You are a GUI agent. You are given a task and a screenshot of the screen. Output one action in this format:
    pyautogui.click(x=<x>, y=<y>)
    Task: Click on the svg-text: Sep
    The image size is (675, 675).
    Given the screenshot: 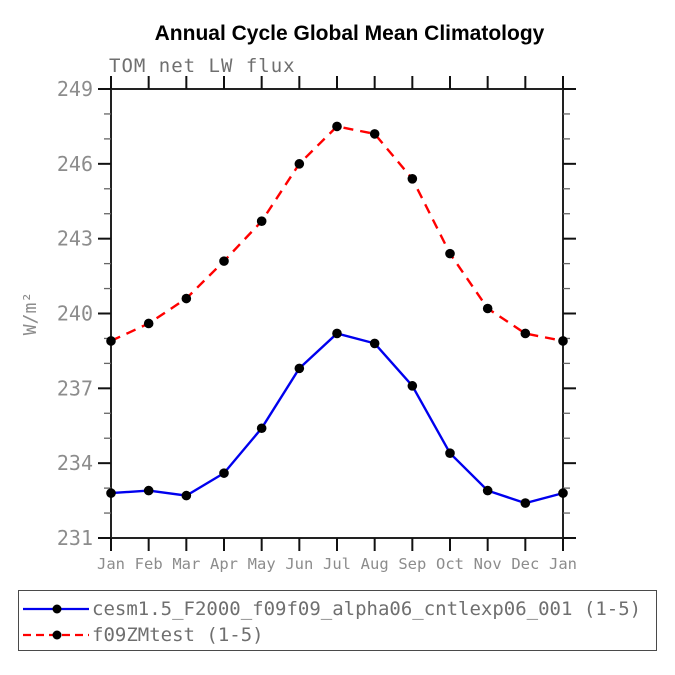 What is the action you would take?
    pyautogui.click(x=412, y=564)
    